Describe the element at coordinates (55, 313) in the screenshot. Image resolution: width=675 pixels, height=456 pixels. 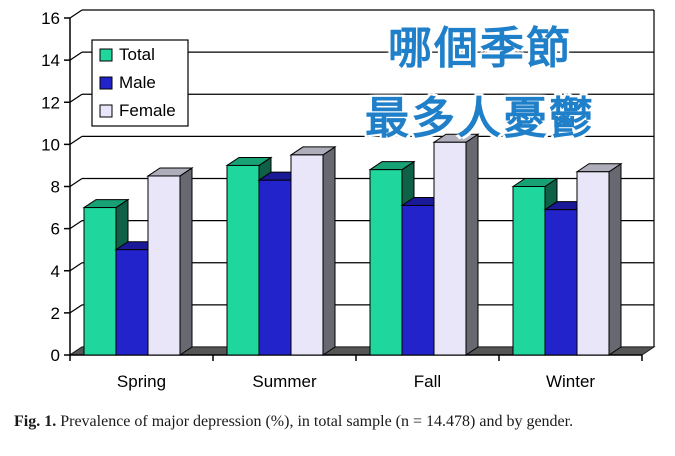
I see `y-tick-label: 2` at that location.